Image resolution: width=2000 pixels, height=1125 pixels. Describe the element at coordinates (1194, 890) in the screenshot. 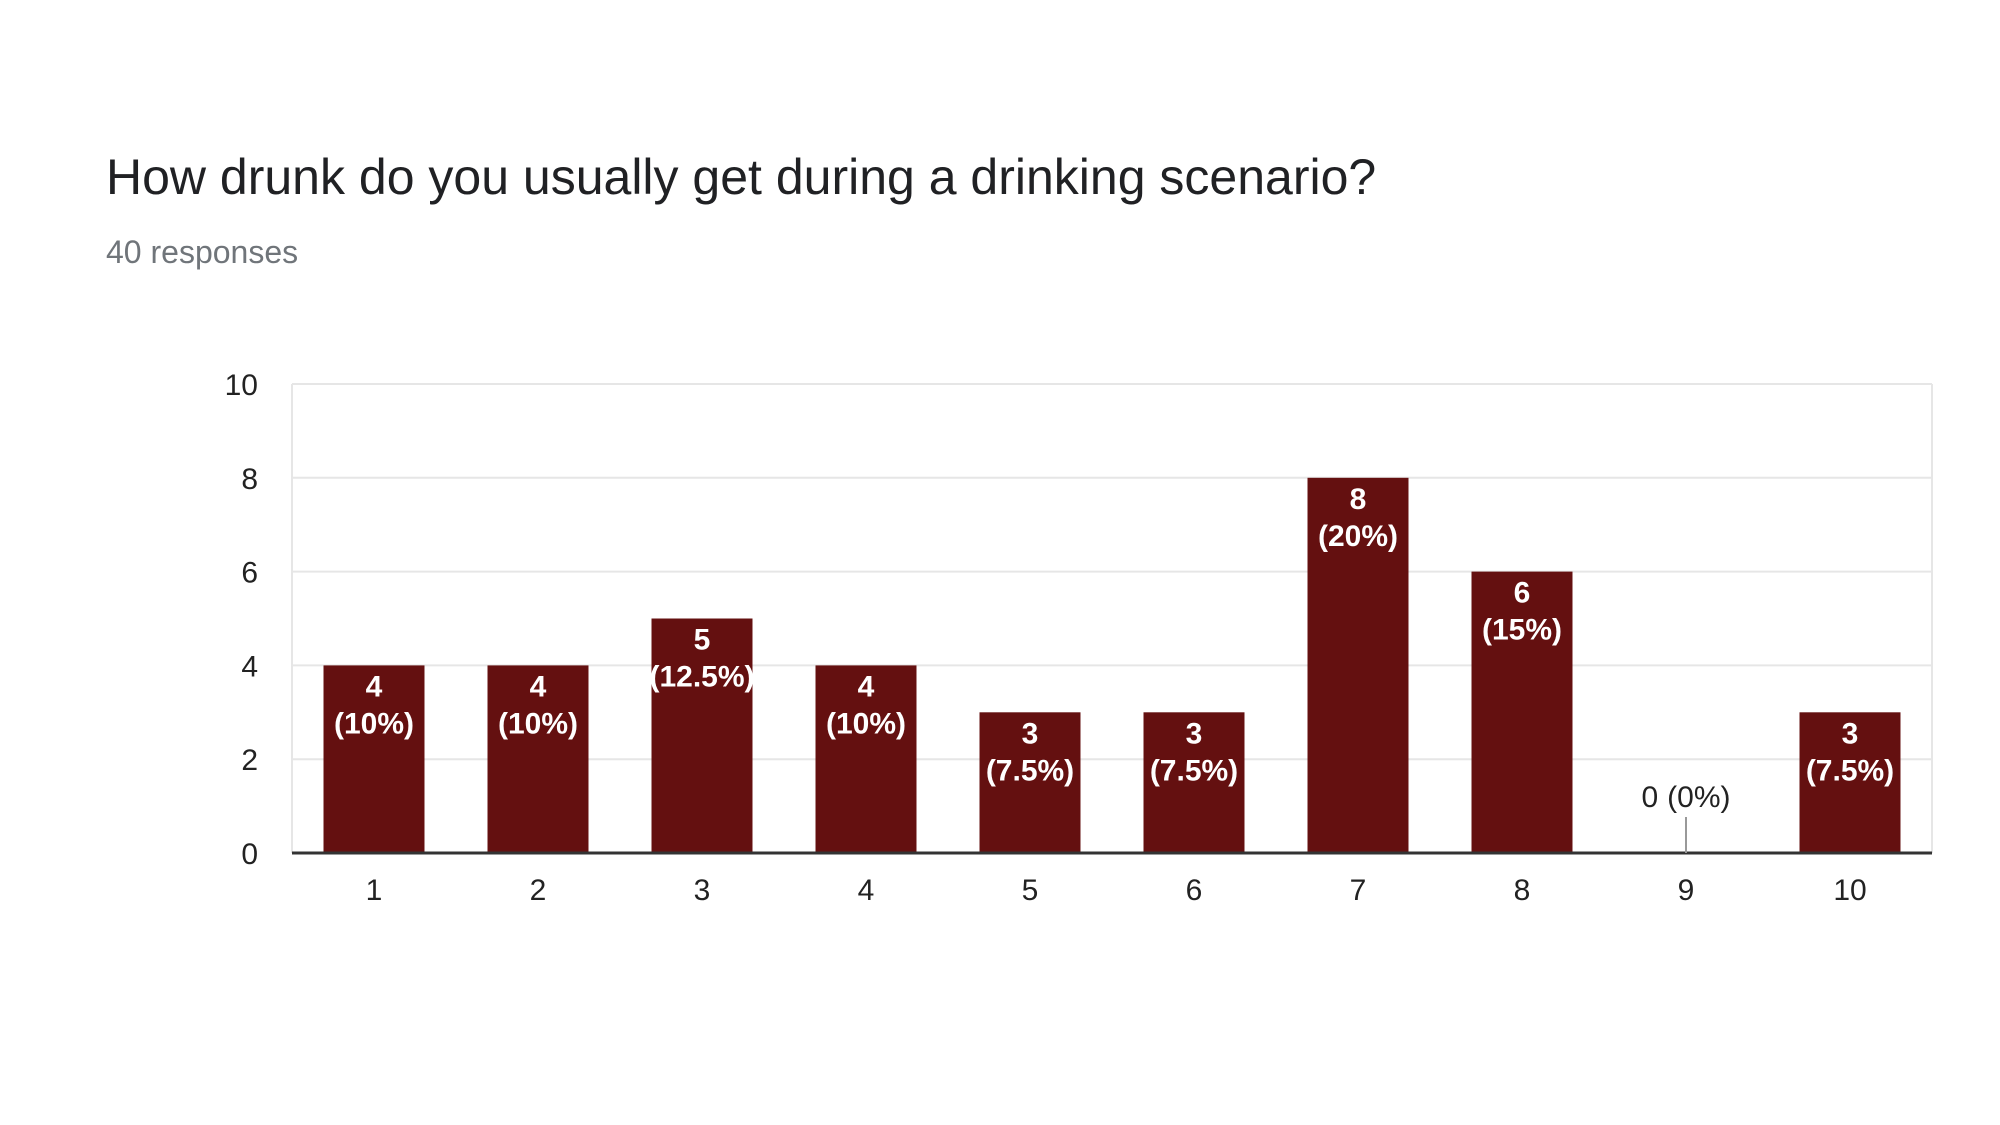

I see `x-tick-label: 6` at that location.